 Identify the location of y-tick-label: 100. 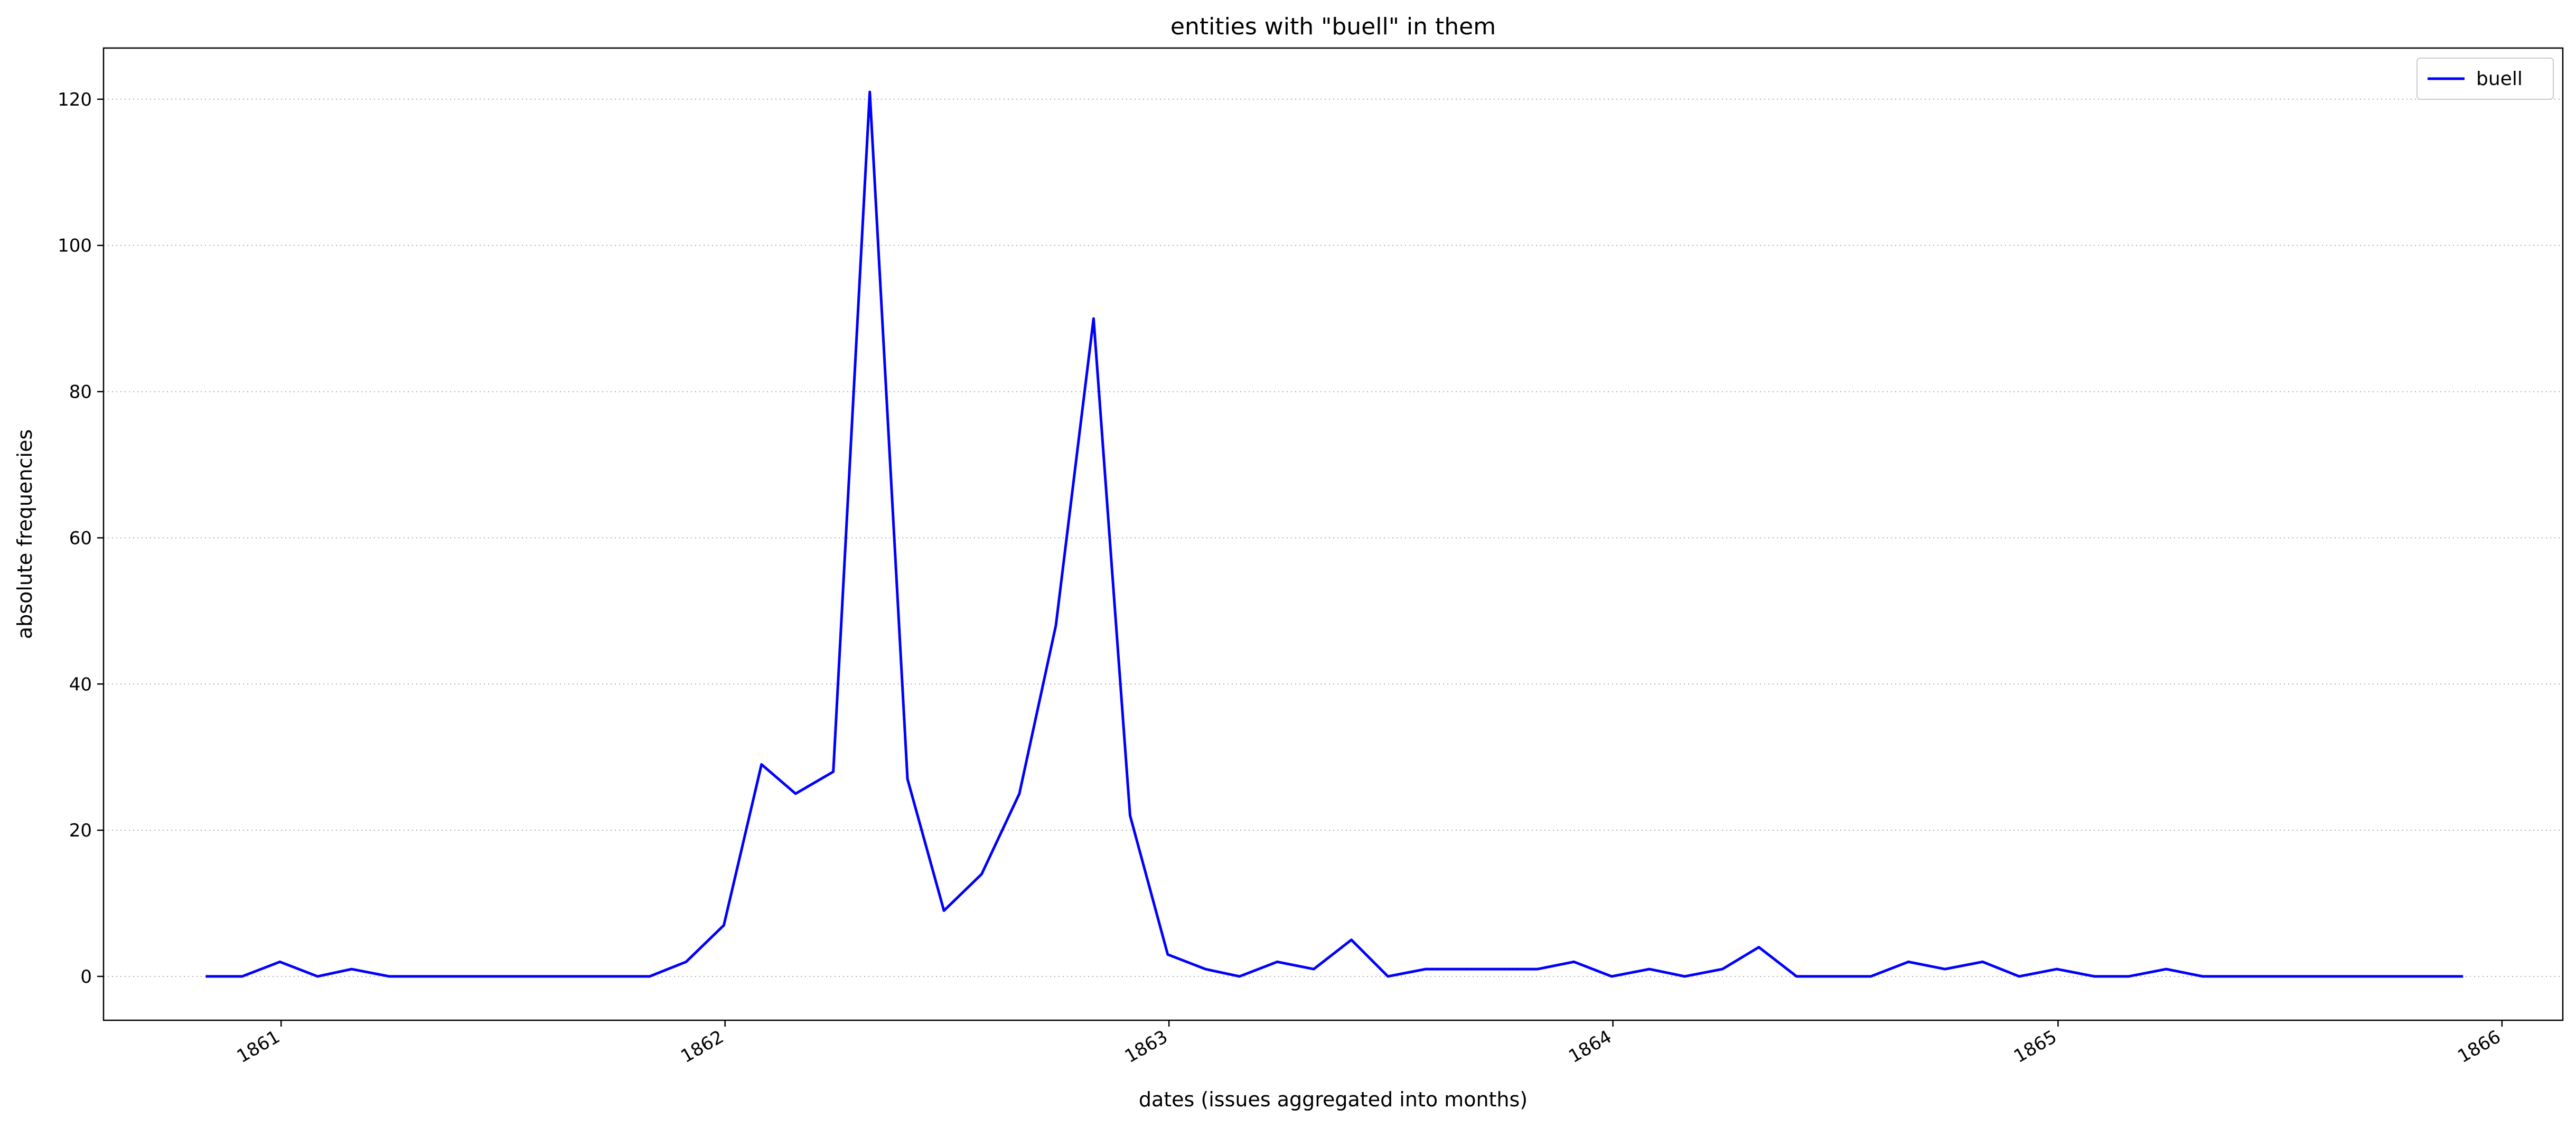
(75, 246).